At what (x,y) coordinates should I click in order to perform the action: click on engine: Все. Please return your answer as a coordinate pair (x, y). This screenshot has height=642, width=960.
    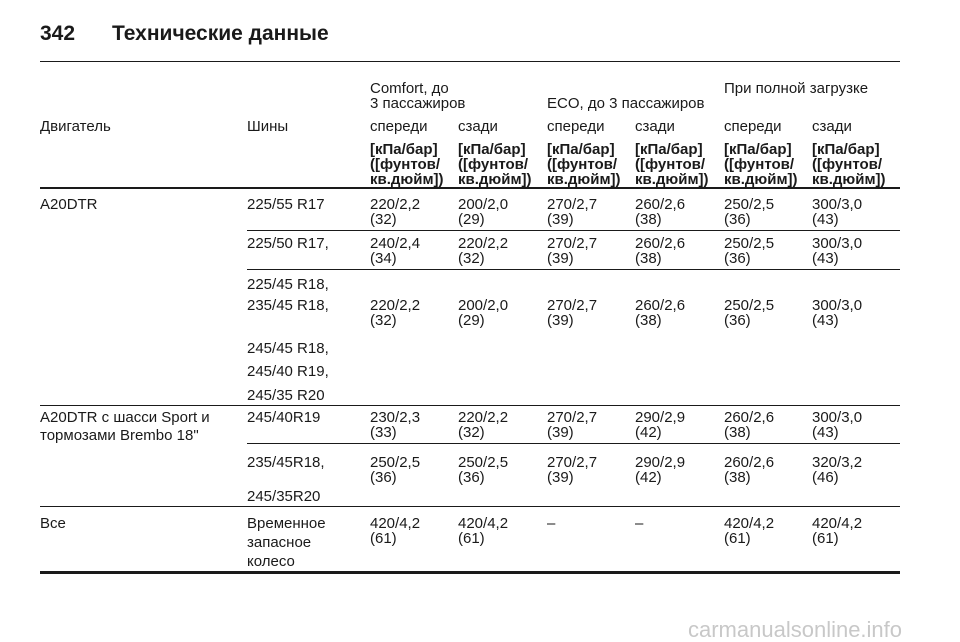
    Looking at the image, I should click on (53, 523).